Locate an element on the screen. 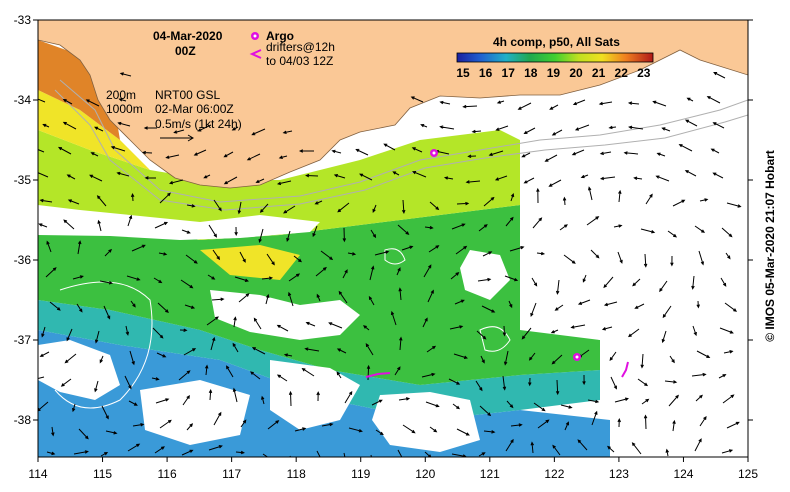 The width and height of the screenshot is (790, 492). scale-label: 0.5m/s (1kt 24h) is located at coordinates (198, 124).